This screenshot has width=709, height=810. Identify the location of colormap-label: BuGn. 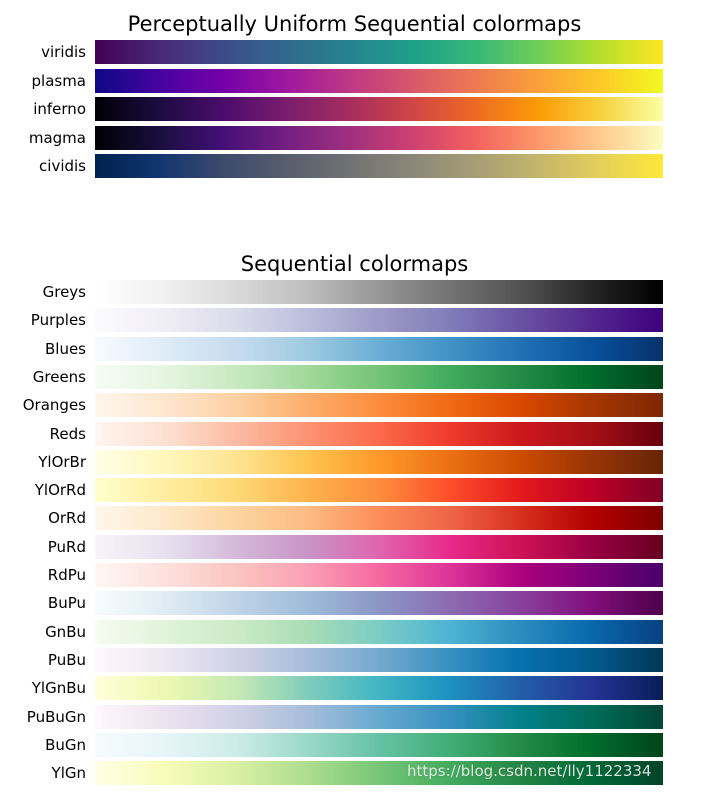
(65, 744).